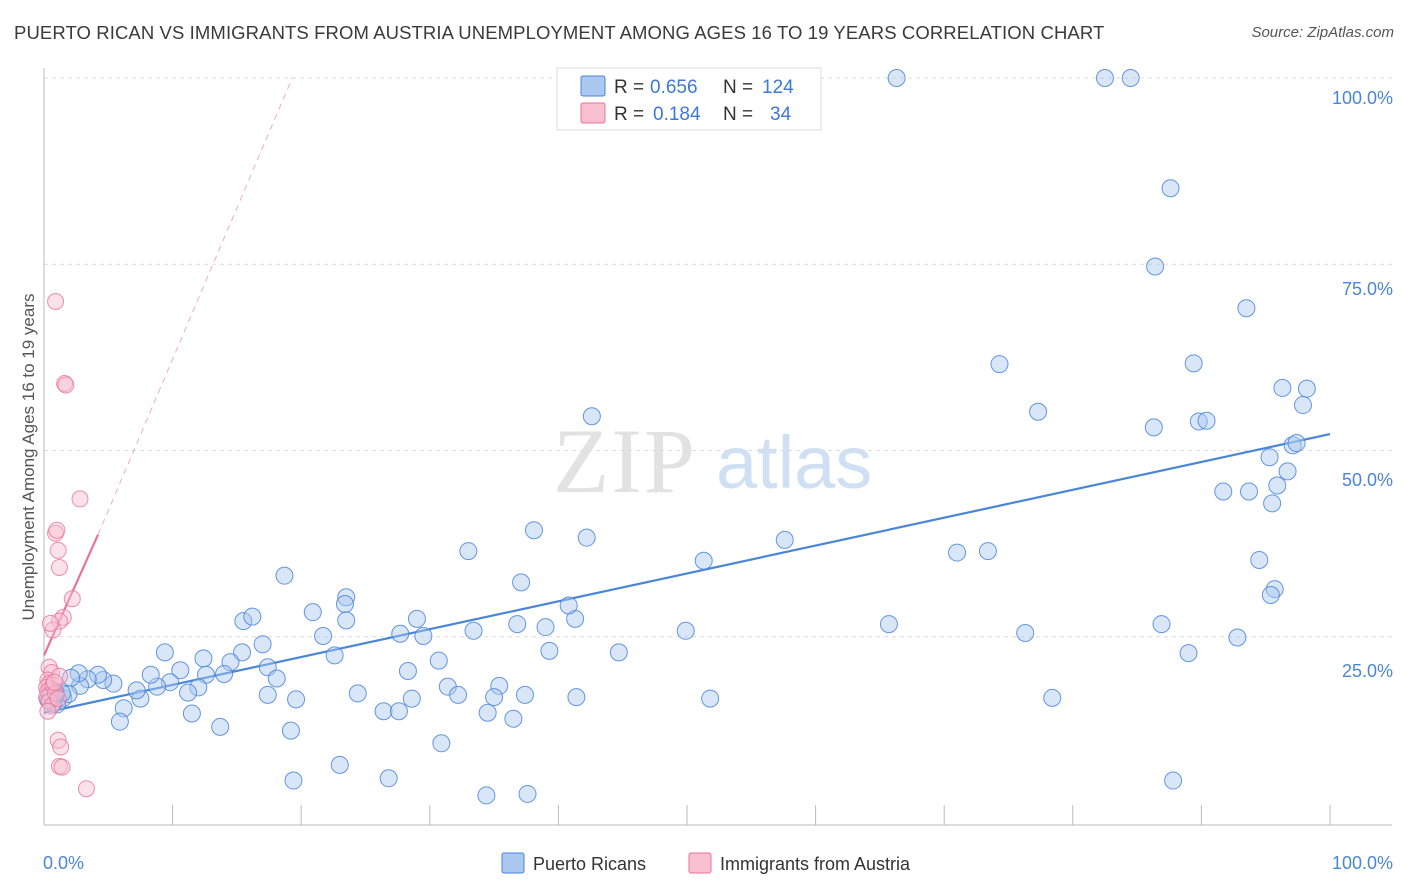 The image size is (1406, 892). Describe the element at coordinates (778, 87) in the screenshot. I see `legend-n-value-1: 124` at that location.